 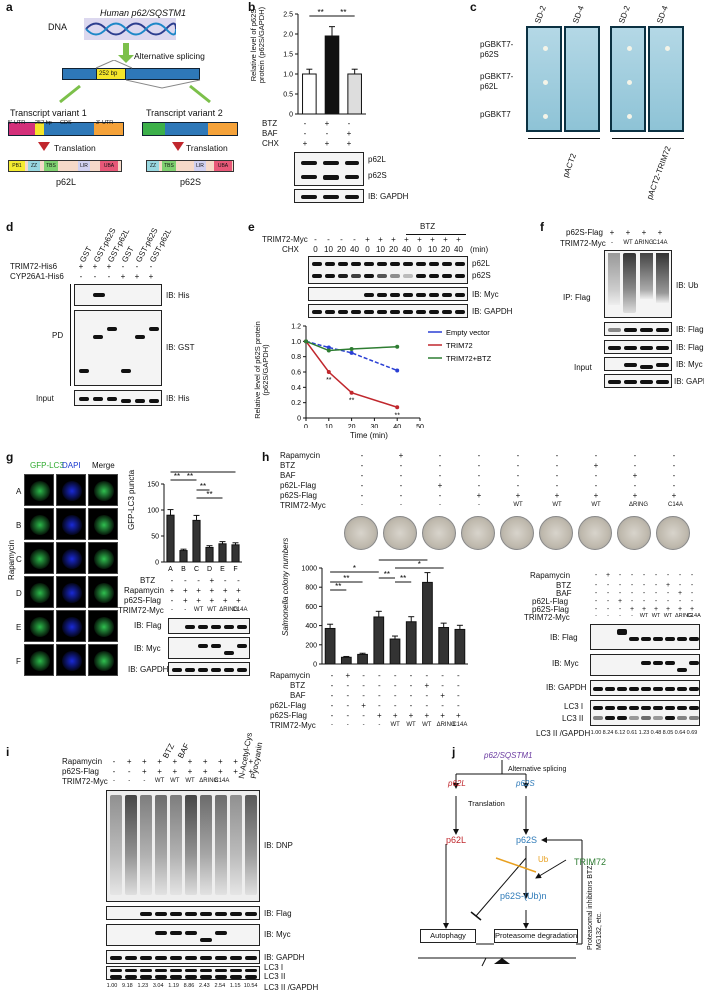 What do you see at coordinates (131, 845) in the screenshot?
I see `smear` at bounding box center [131, 845].